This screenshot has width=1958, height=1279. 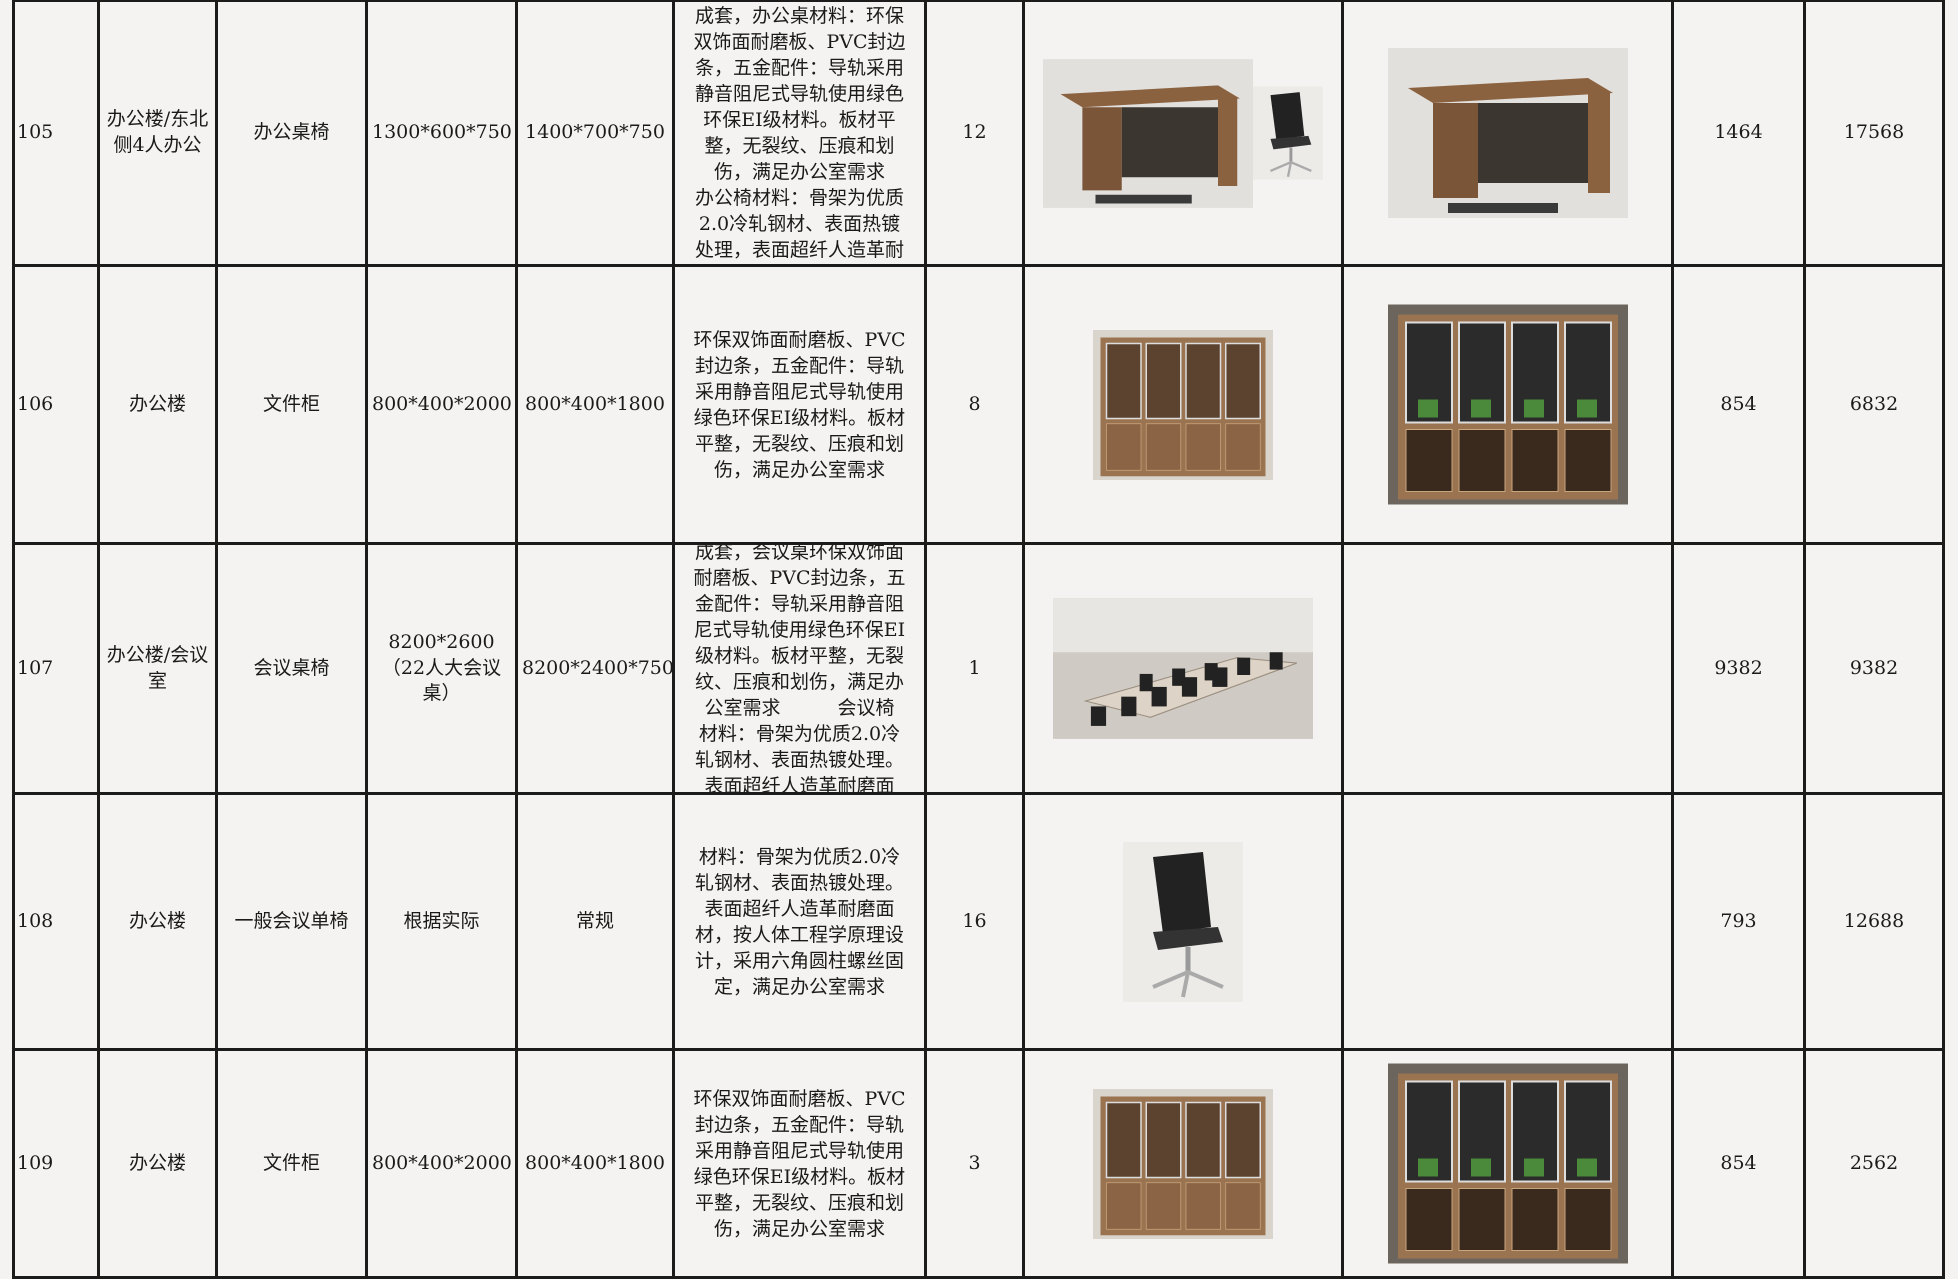 What do you see at coordinates (799, 42) in the screenshot?
I see `description-line: 双饰面耐磨板、PVC封边` at bounding box center [799, 42].